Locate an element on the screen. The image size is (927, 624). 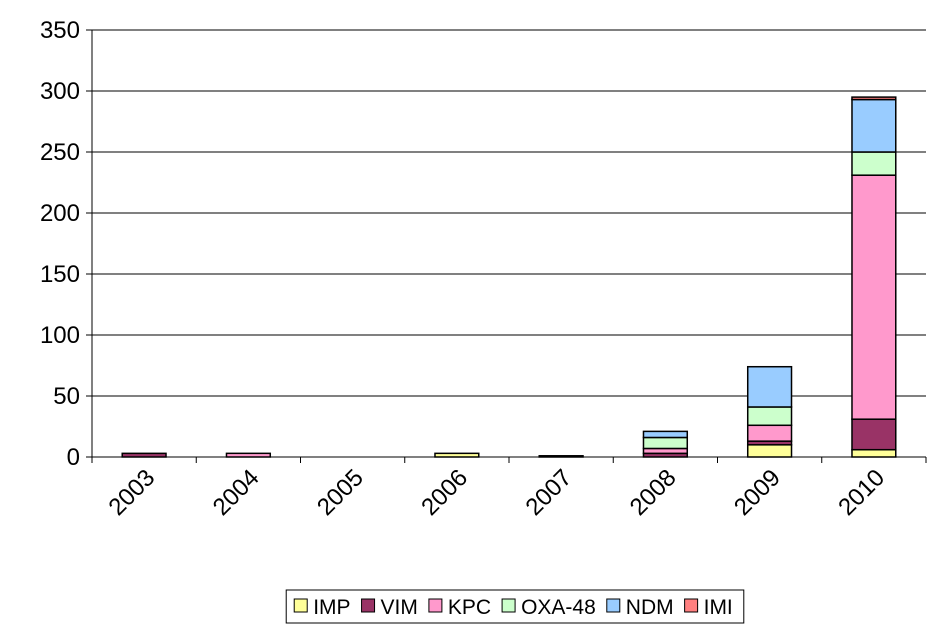
legend-label: KPC is located at coordinates (469, 607).